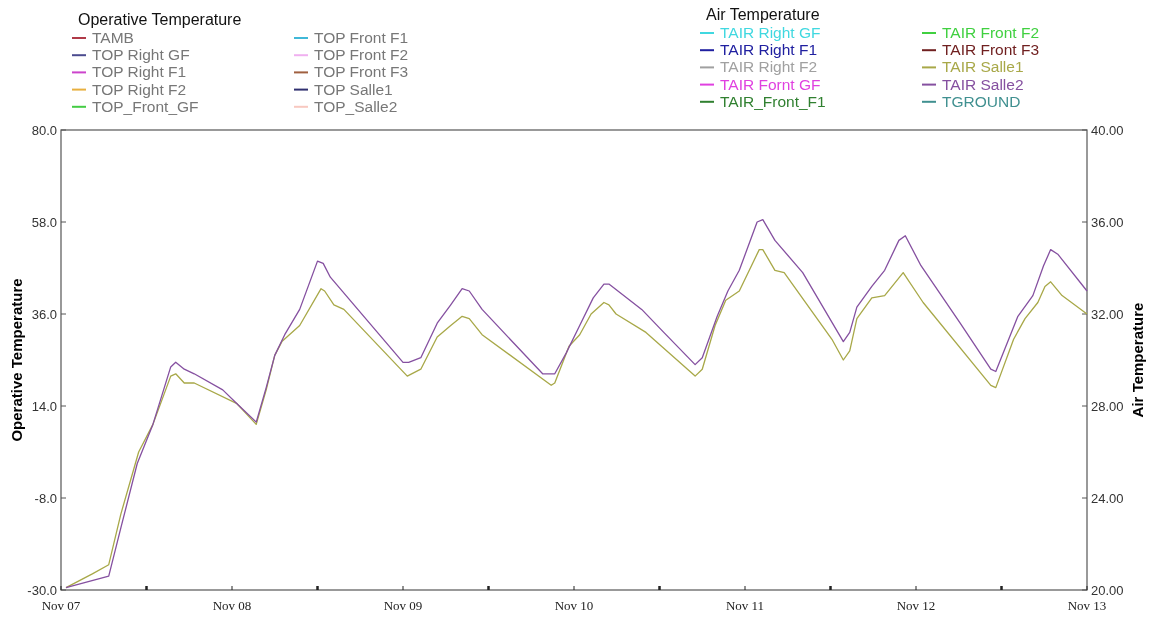 The width and height of the screenshot is (1152, 617). Describe the element at coordinates (991, 32) in the screenshot. I see `legend-label: TAIR Front F2` at that location.